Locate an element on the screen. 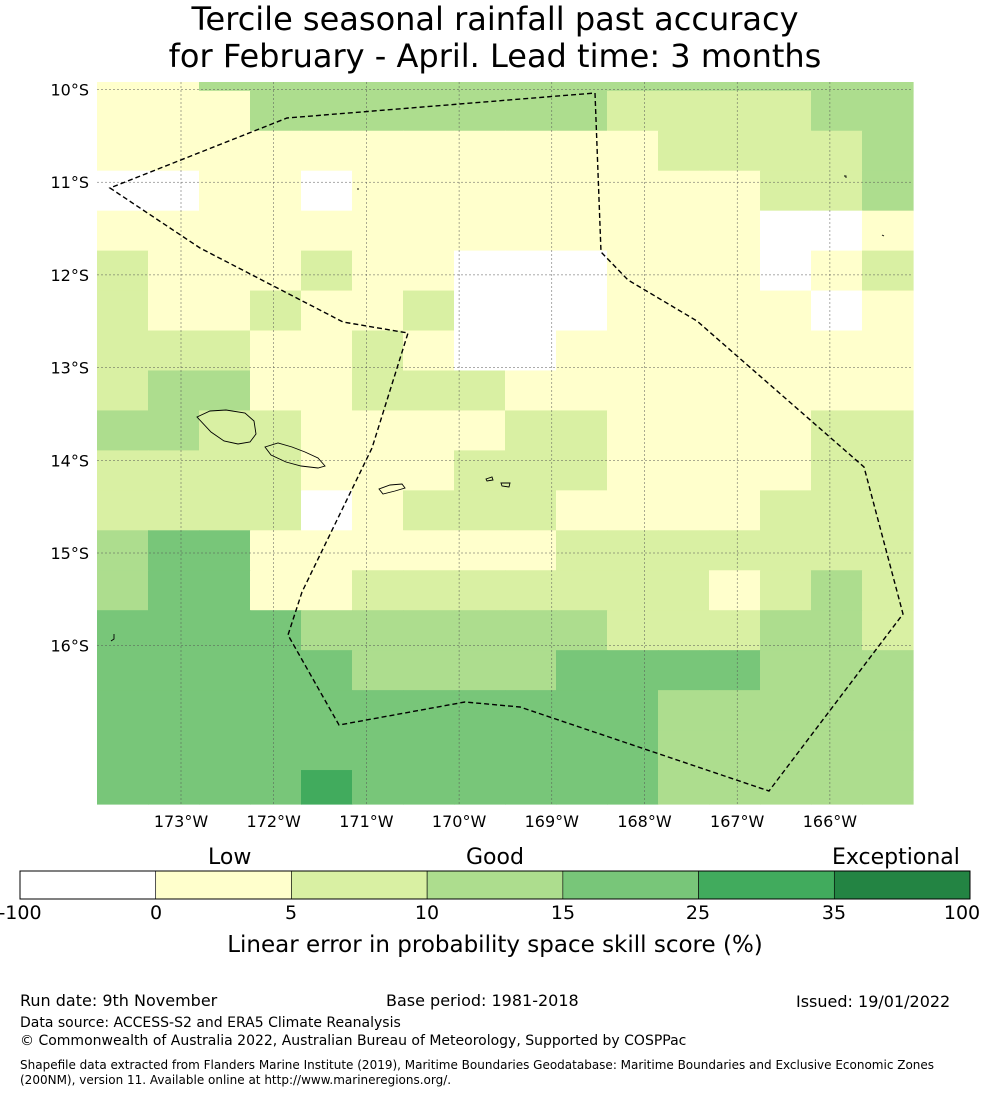 This screenshot has width=990, height=1095. colorbar-tick: 25 is located at coordinates (698, 913).